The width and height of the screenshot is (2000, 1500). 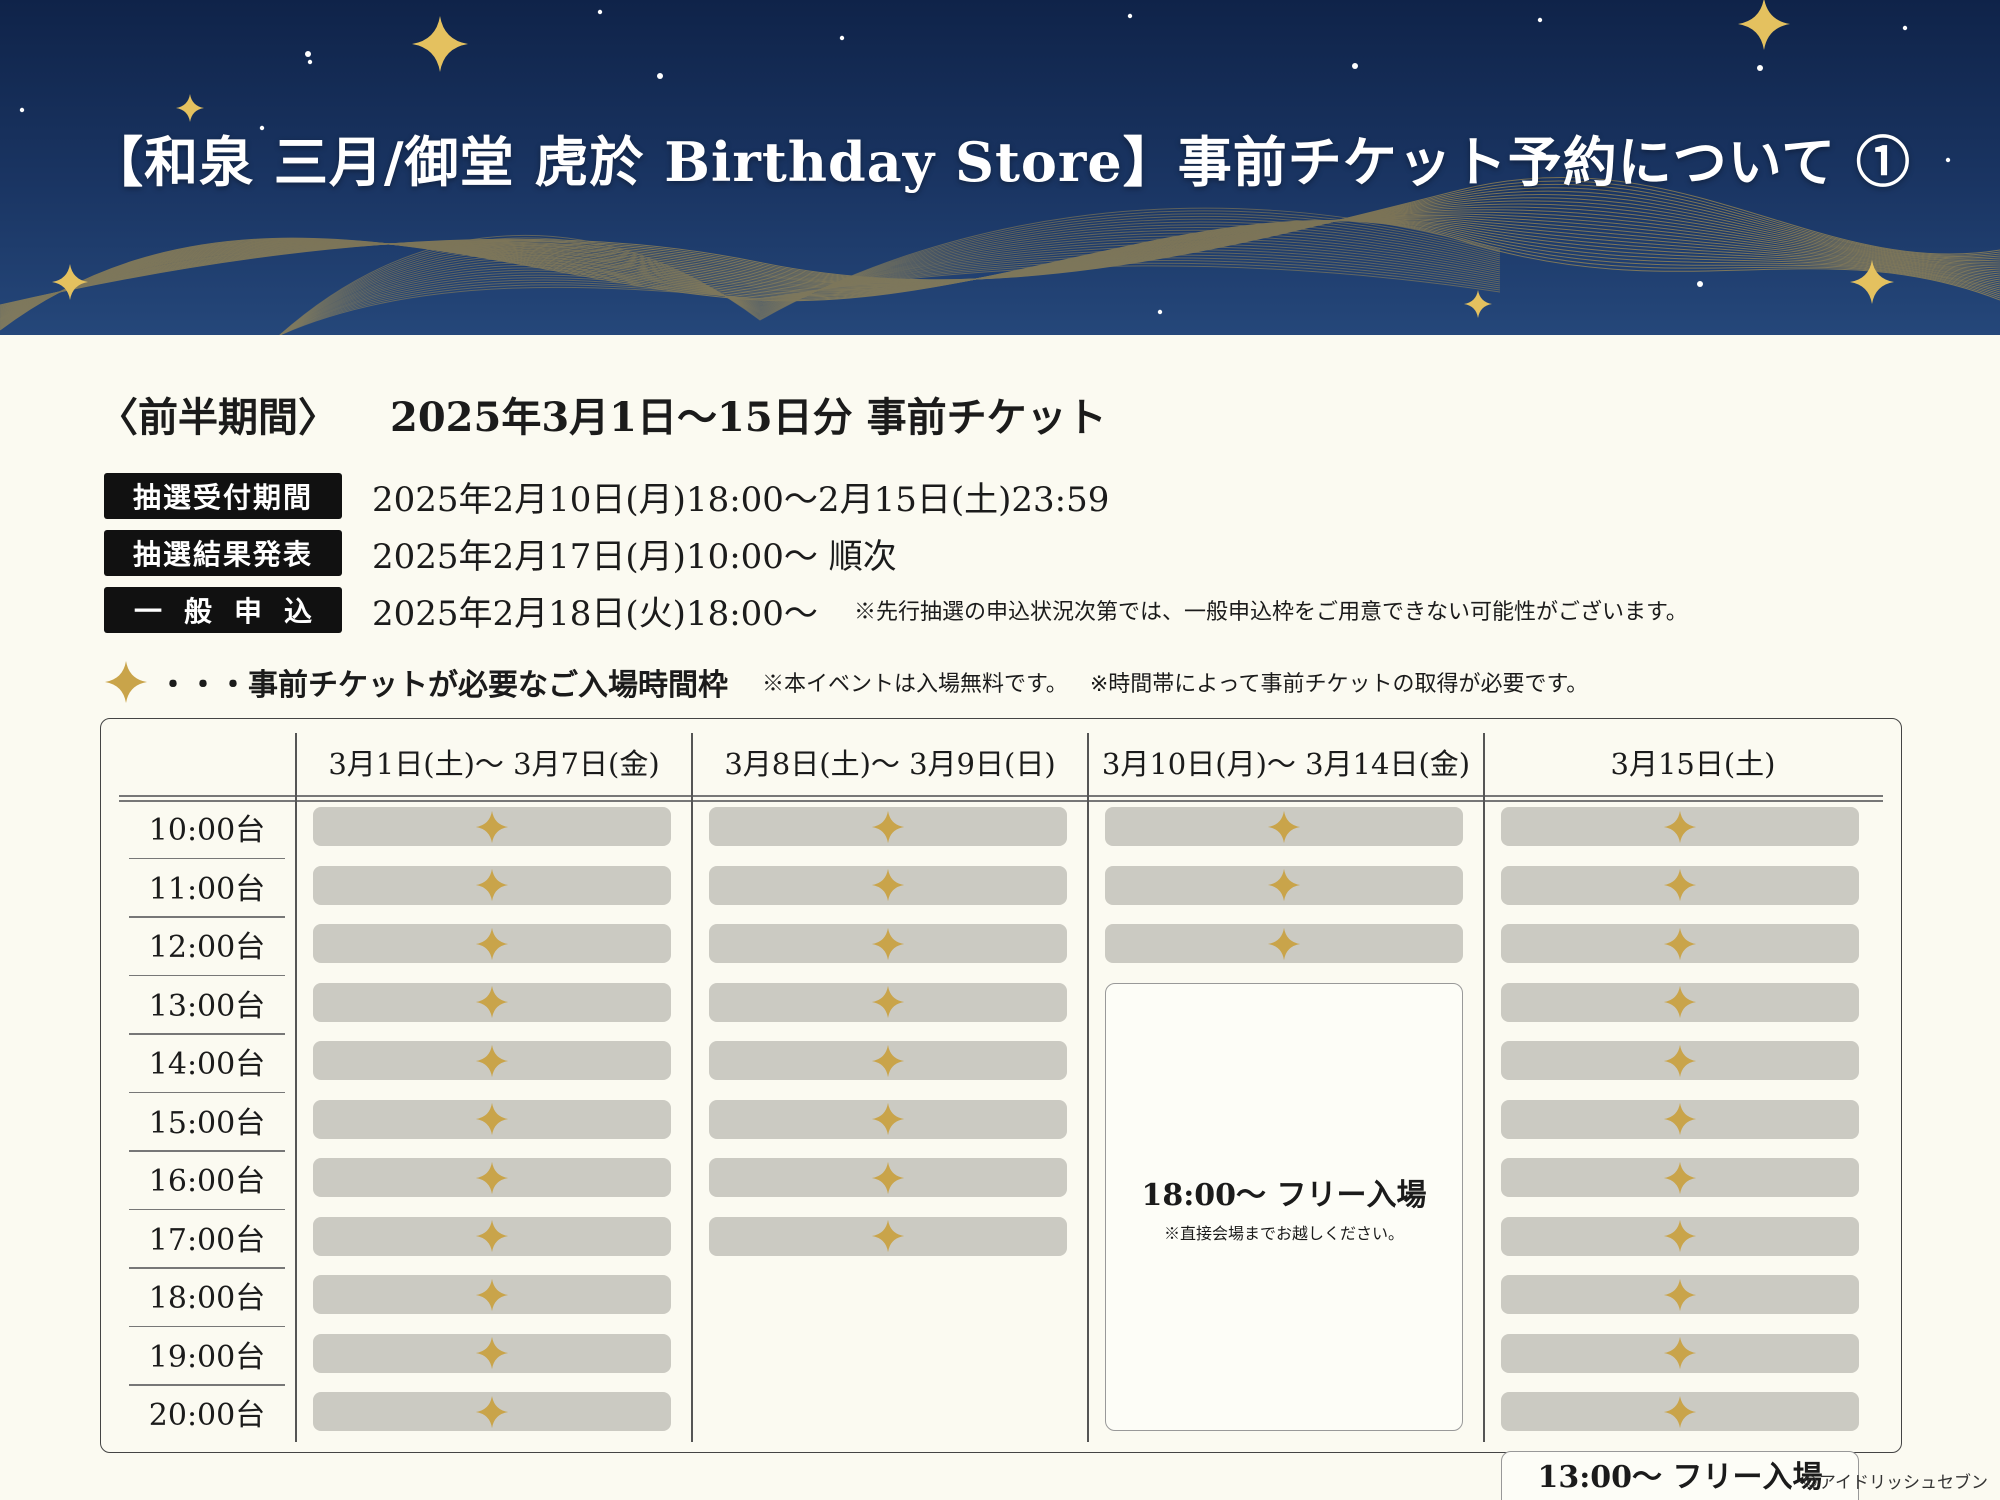 I want to click on legend-note-ticket-required: ※時間帯によって事前チケットの取得が必要です。, so click(x=1339, y=684).